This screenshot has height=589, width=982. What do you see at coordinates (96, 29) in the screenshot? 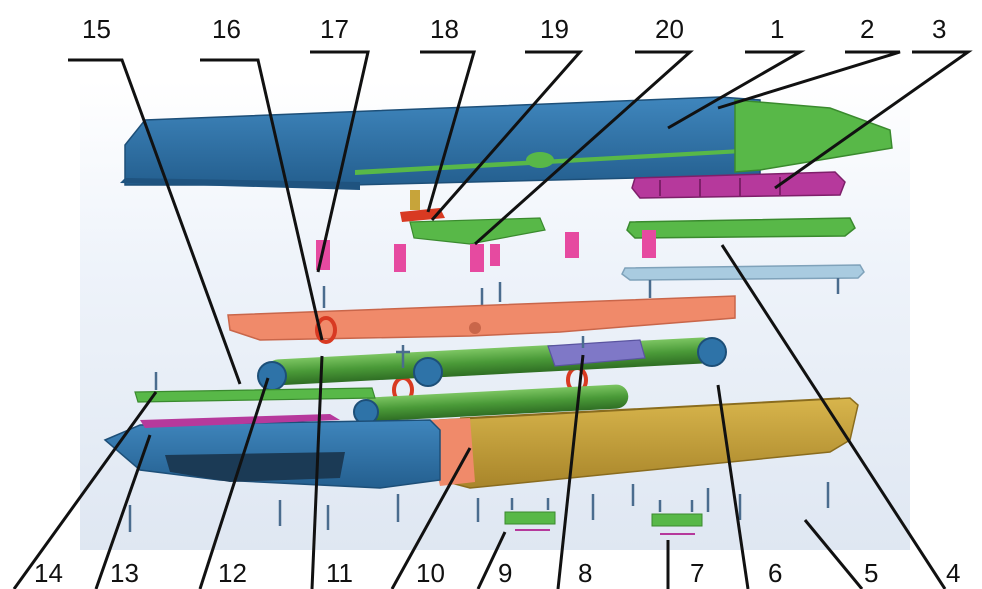
I see `label-15: 15` at bounding box center [96, 29].